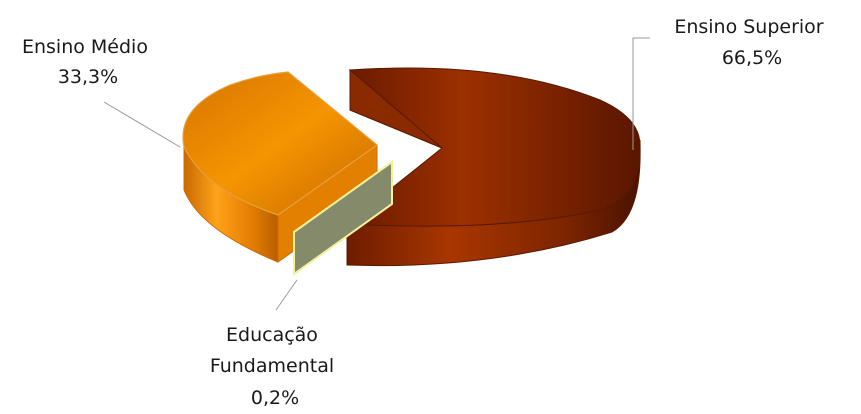 The image size is (861, 414). What do you see at coordinates (751, 42) in the screenshot?
I see `label-ensino-superior: Ensino Superior 66,5%` at bounding box center [751, 42].